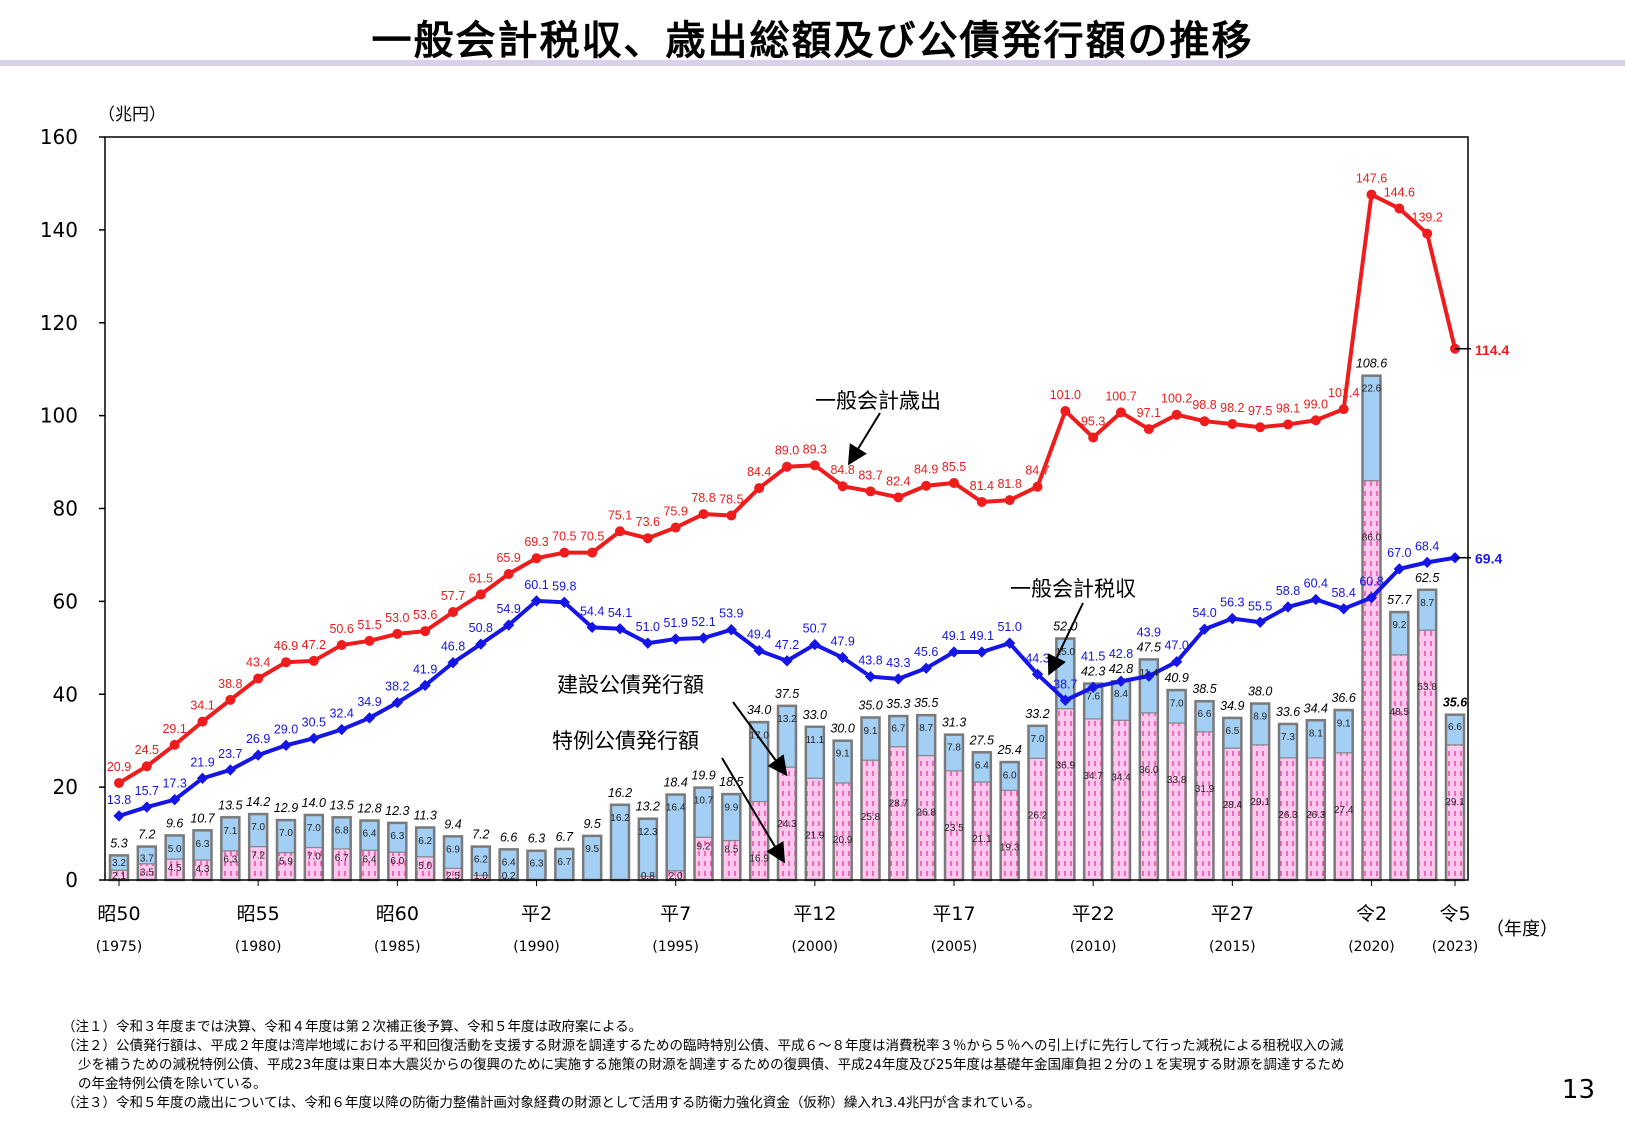 The image size is (1625, 1125). What do you see at coordinates (648, 522) in the screenshot?
I see `expenditure-label: 73.6` at bounding box center [648, 522].